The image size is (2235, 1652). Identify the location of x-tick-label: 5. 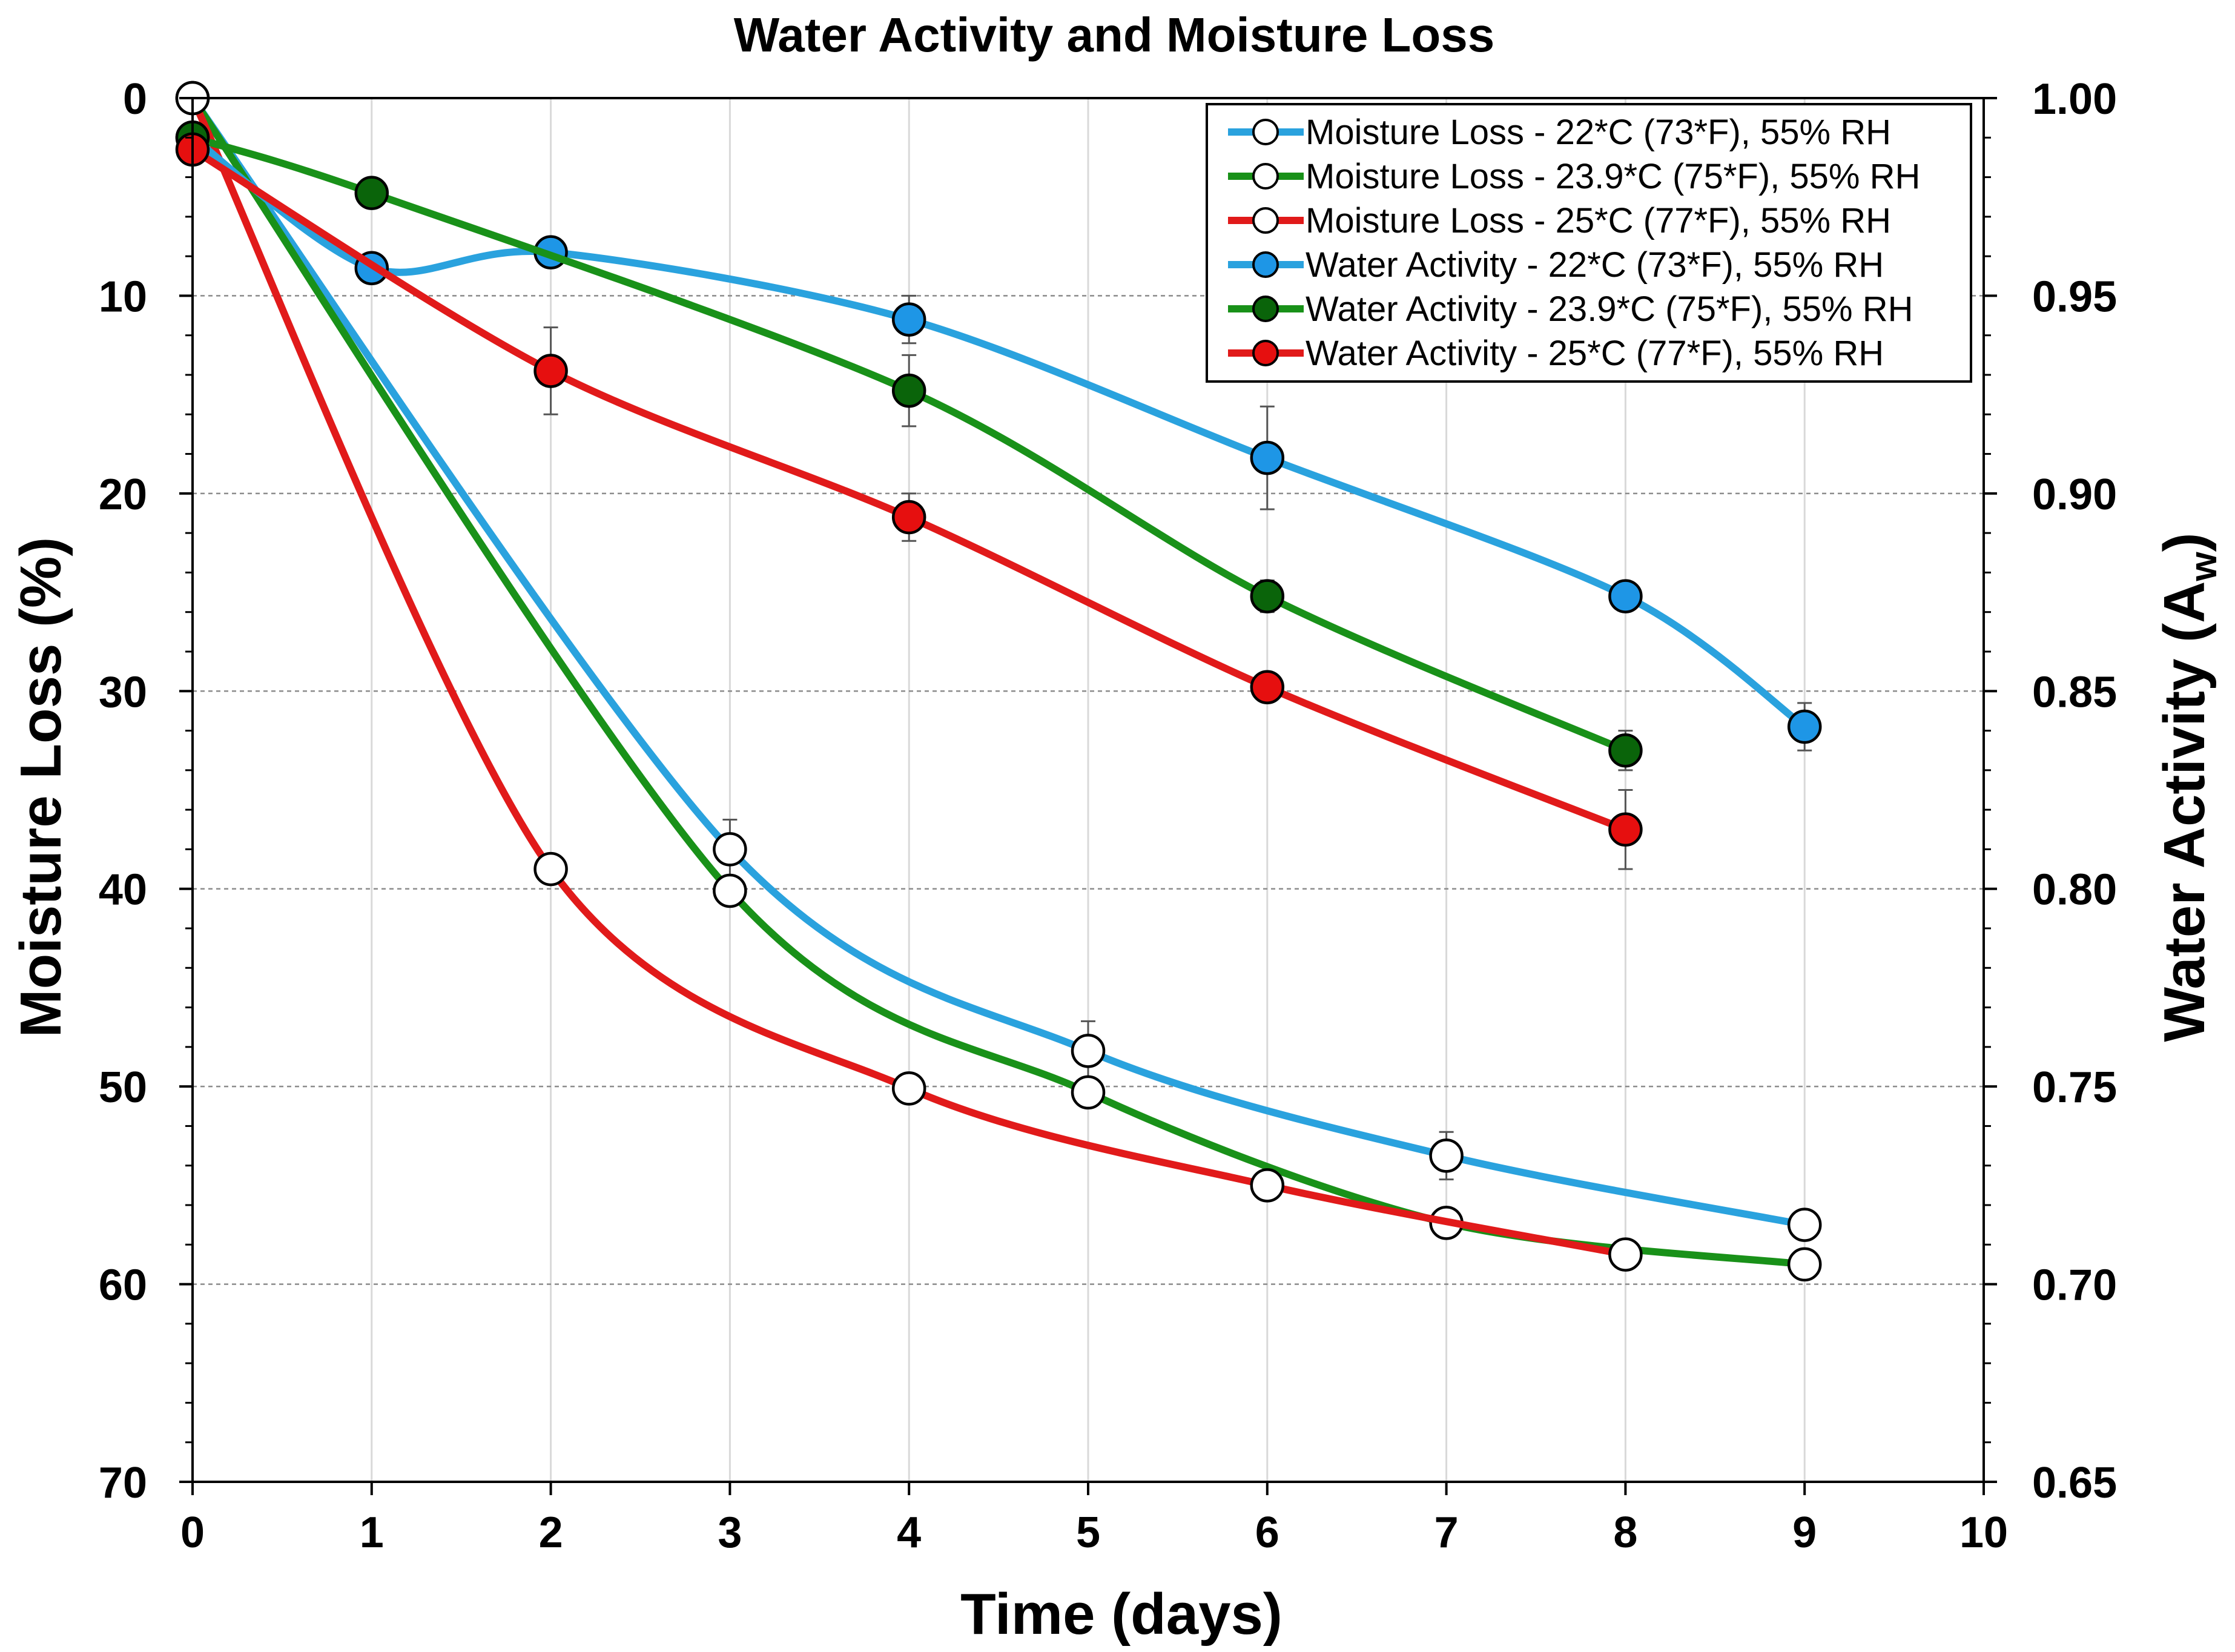
(1088, 1532).